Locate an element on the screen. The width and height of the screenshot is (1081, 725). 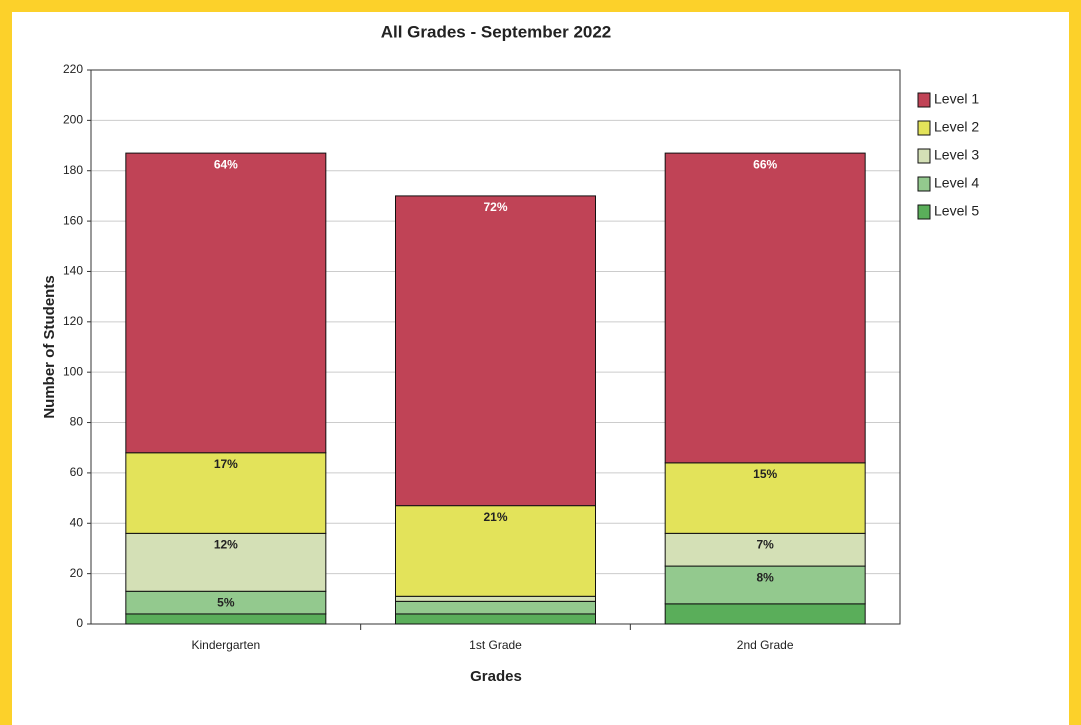
legend-label: Level 2 is located at coordinates (956, 127).